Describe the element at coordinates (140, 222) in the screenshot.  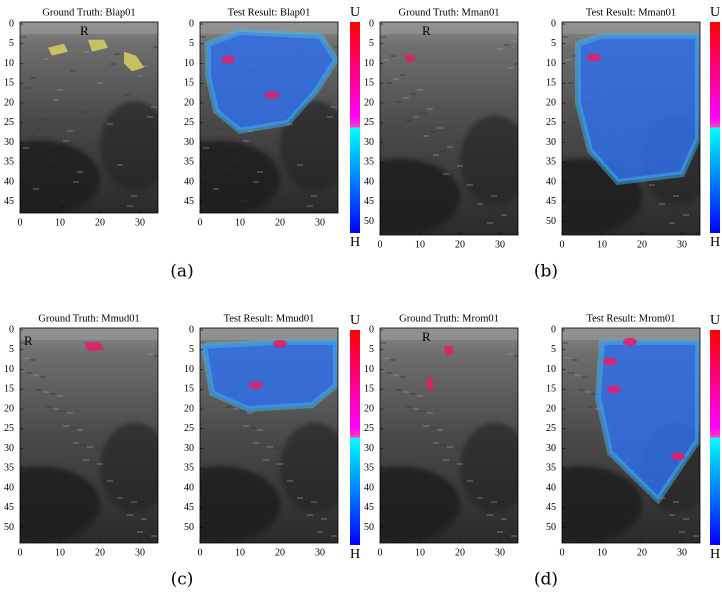
I see `x-tick-label: 30` at that location.